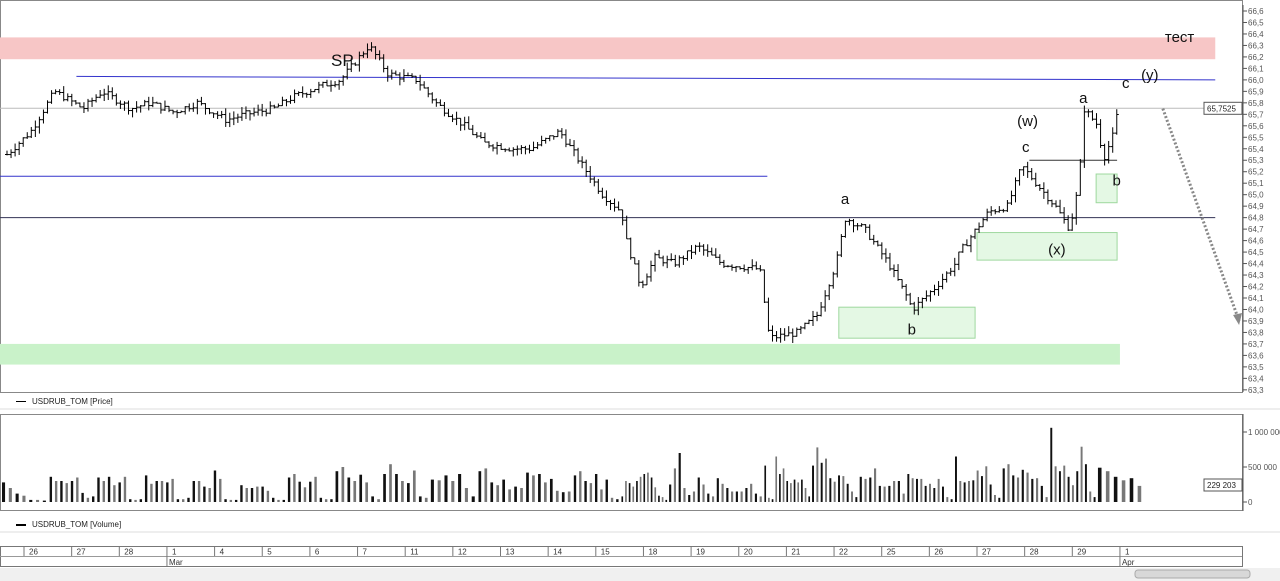  Describe the element at coordinates (1256, 229) in the screenshot. I see `price-tick-label: 64,7` at that location.